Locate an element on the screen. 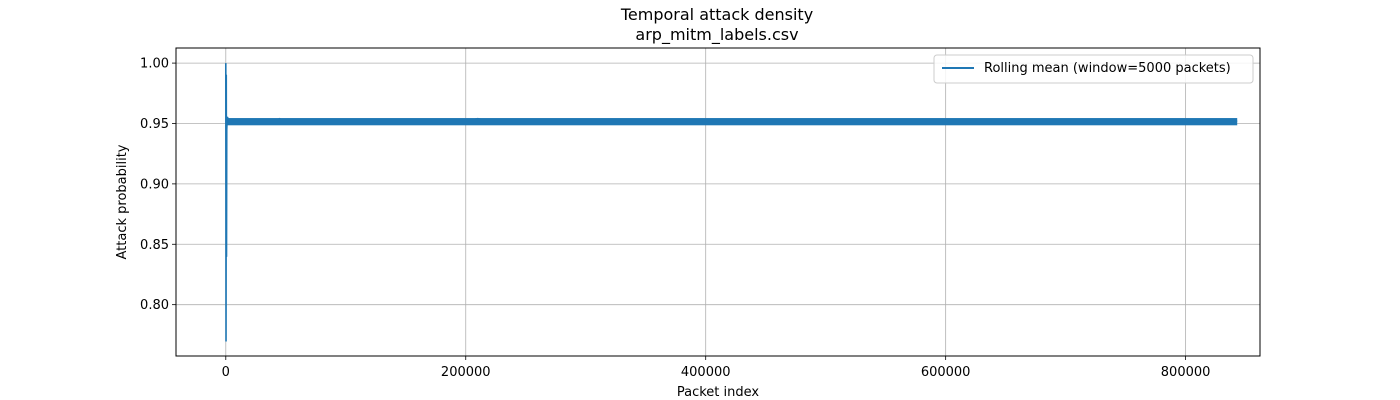  y-tick-label: 0.95 is located at coordinates (154, 124).